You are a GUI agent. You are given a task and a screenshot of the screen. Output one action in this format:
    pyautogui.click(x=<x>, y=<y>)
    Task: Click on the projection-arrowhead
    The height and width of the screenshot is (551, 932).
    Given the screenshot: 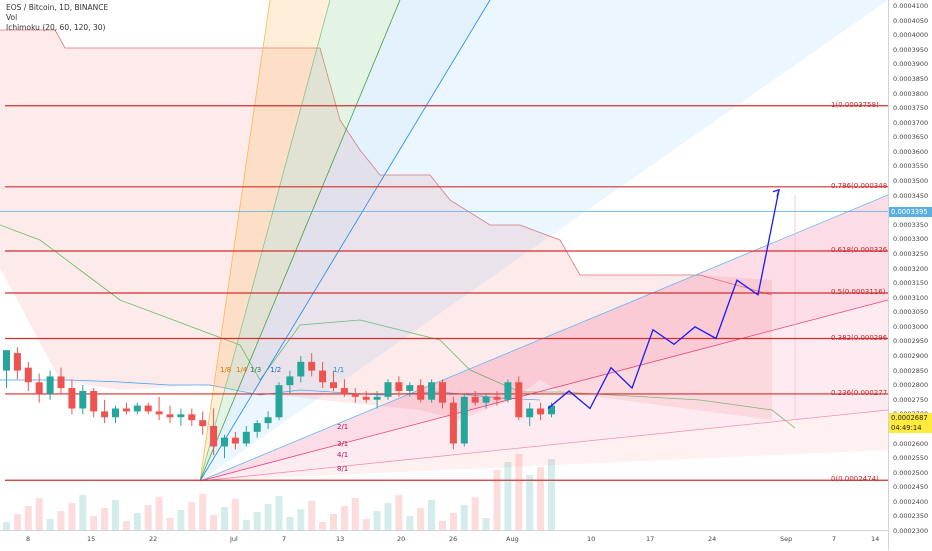 What is the action you would take?
    pyautogui.click(x=776, y=192)
    